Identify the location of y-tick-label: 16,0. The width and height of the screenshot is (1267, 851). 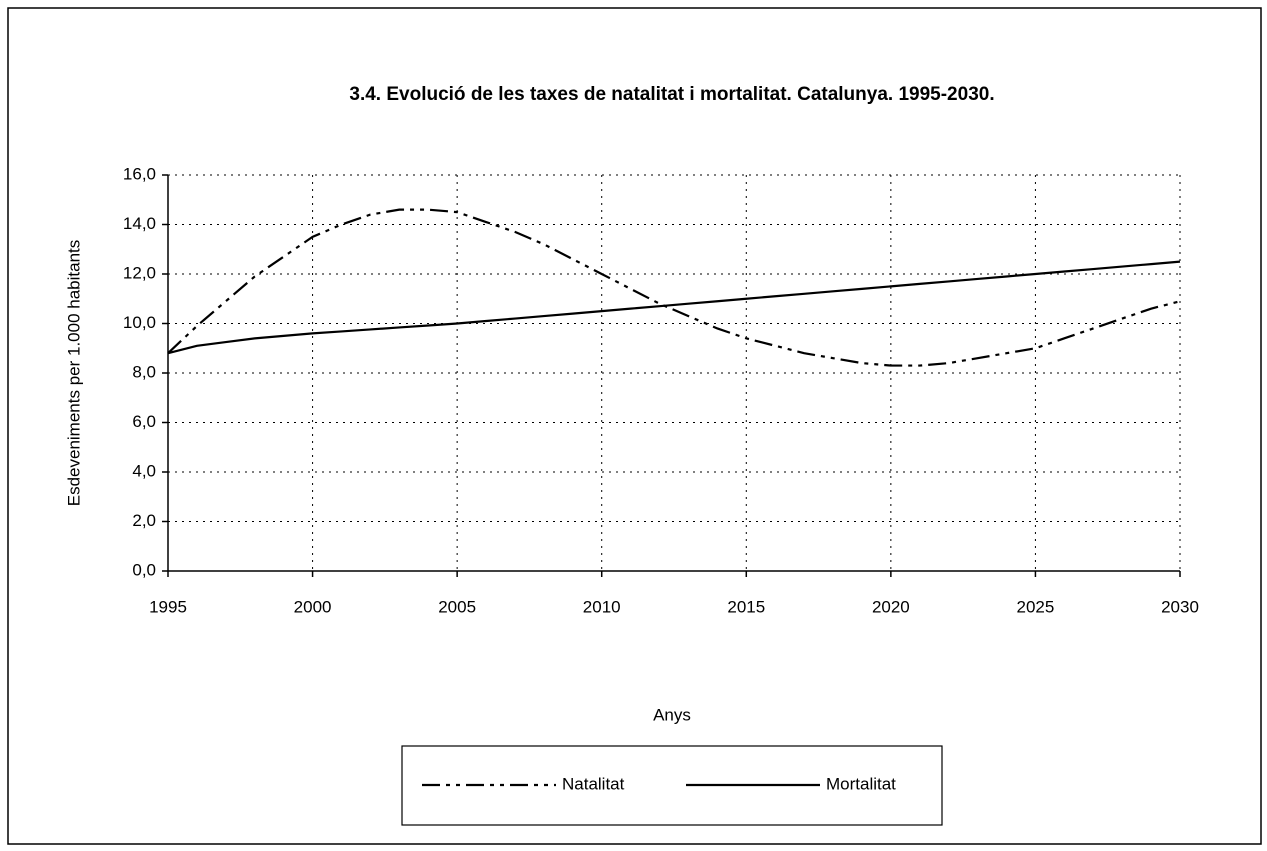
(139, 173).